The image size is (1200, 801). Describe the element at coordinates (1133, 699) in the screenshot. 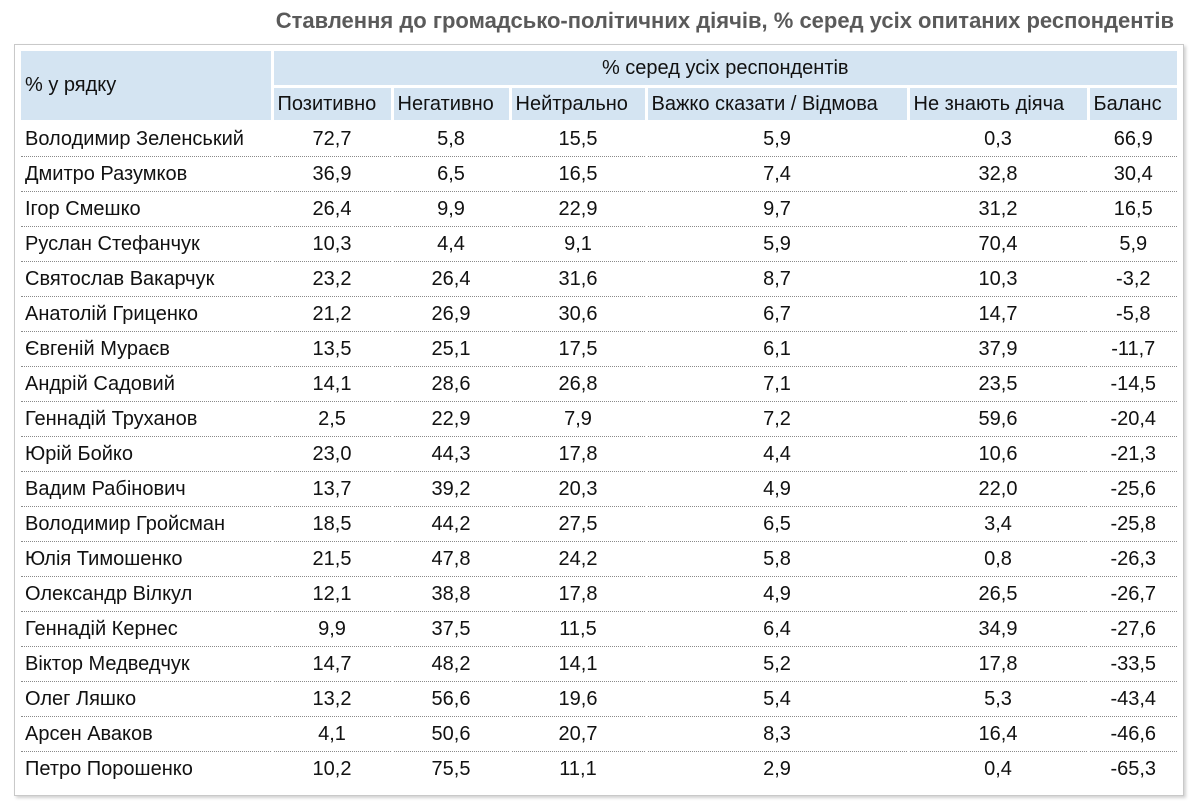

I see `balance-value-cell: -43,4` at that location.